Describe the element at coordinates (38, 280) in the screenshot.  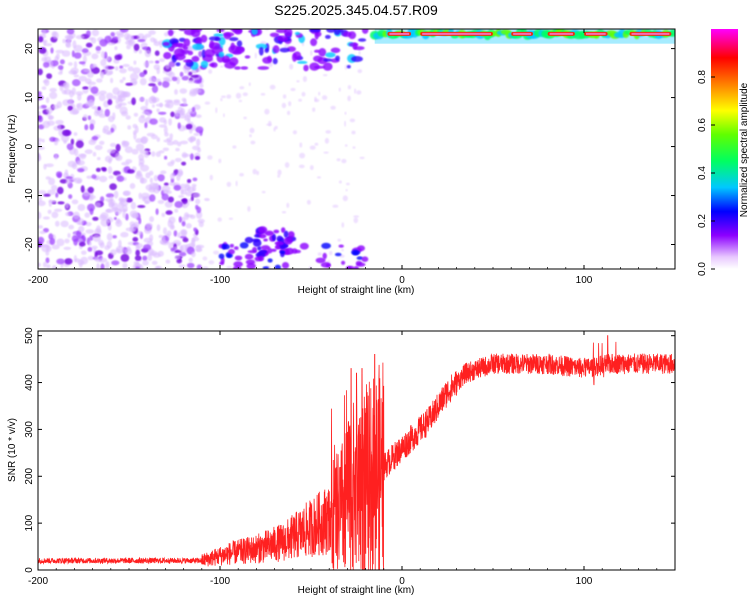
I see `heatmap-x-tick-label: -200` at that location.